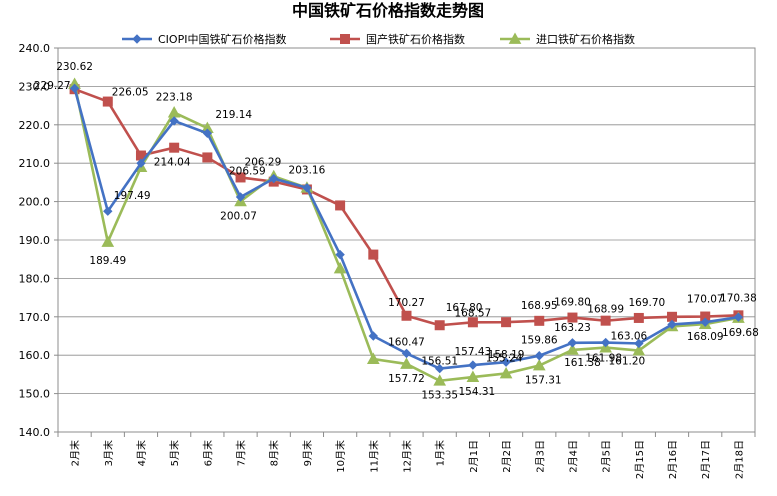 This screenshot has height=496, width=777. I want to click on legend: CIOPI中国铁矿石价格指数 国产铁矿石价格指数 进口铁矿石价格指数, so click(378, 39).